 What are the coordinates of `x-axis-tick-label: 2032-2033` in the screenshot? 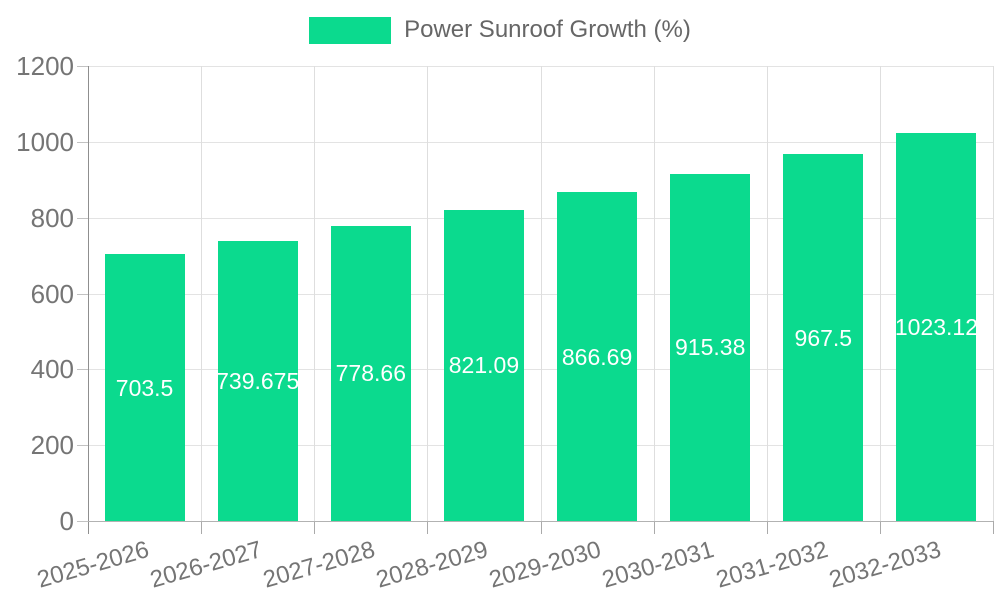 It's located at (884, 565).